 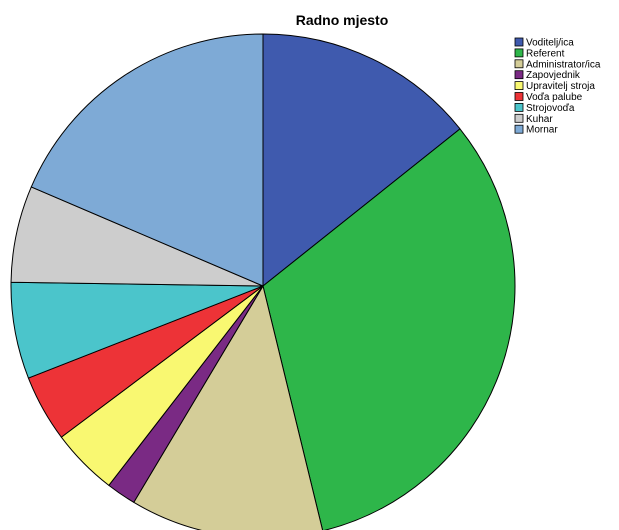 What do you see at coordinates (545, 53) in the screenshot?
I see `legend-label-1: Referent` at bounding box center [545, 53].